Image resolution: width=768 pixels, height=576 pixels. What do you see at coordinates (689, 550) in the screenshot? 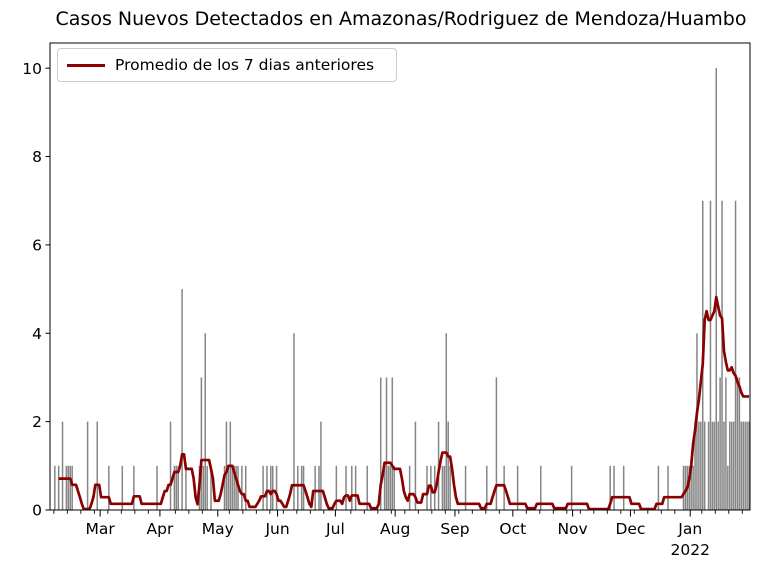
I see `x-year-label: 2022` at bounding box center [689, 550].